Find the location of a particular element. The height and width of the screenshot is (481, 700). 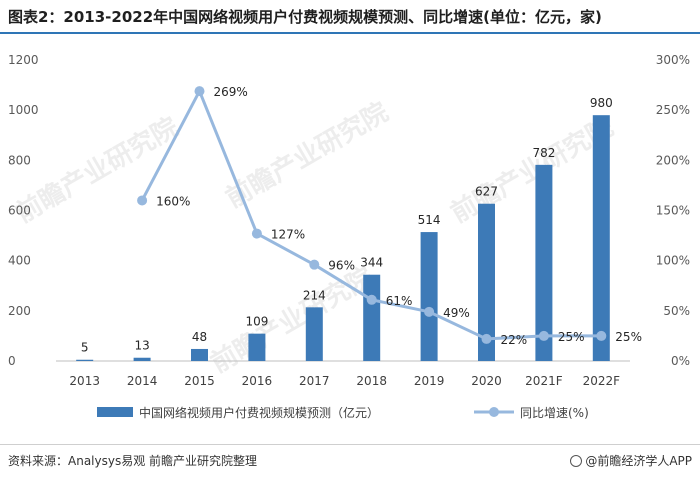

source-note: 资料来源：Analysys易观 前瞻产业研究院整理 is located at coordinates (133, 461).